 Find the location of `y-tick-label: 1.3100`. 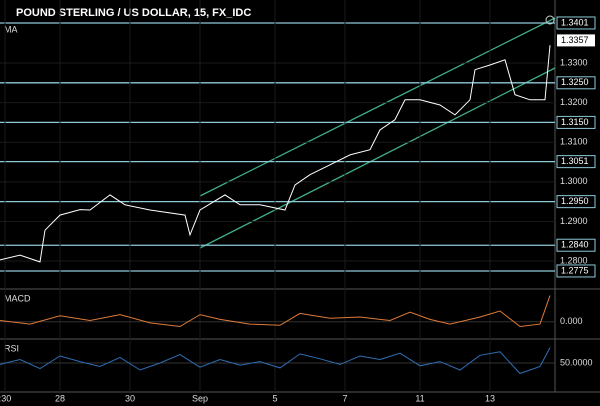

y-tick-label: 1.3100 is located at coordinates (574, 142).